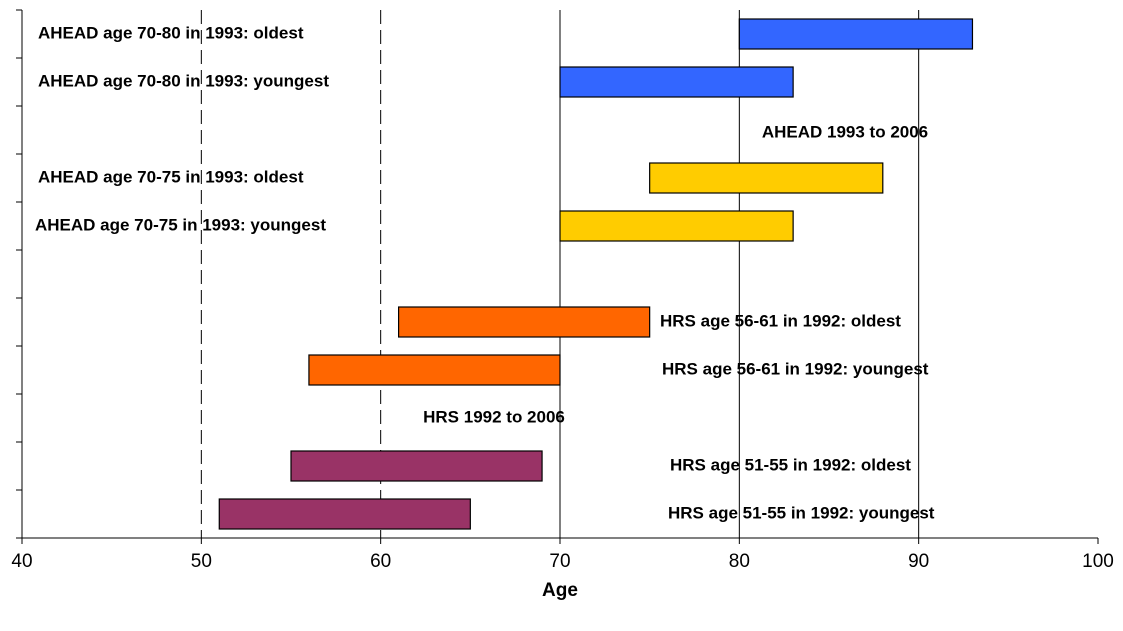  I want to click on annotation: AHEAD 1993 to 2006, so click(845, 131).